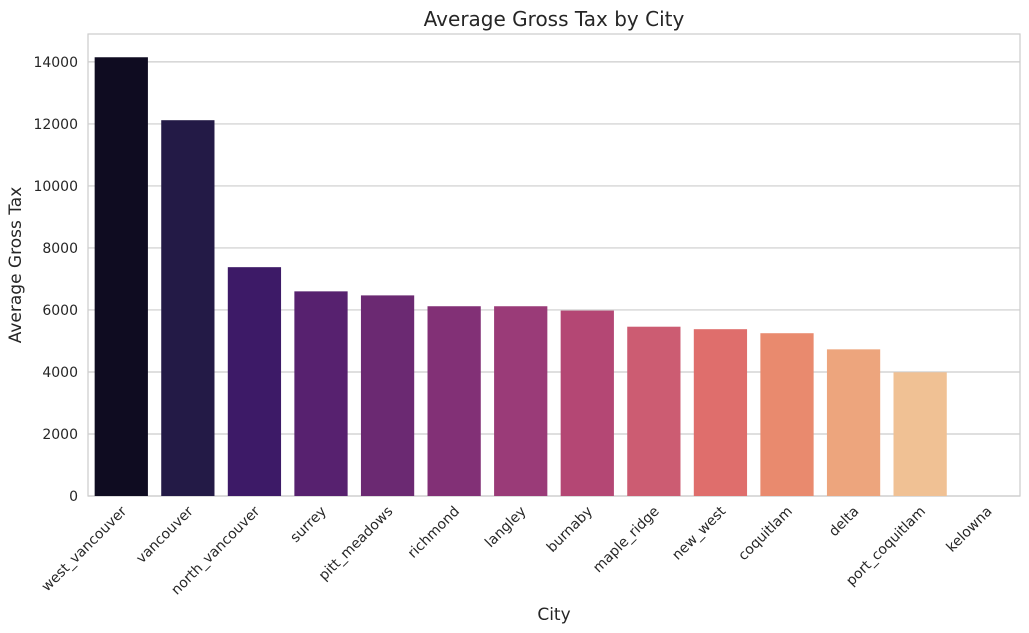 The width and height of the screenshot is (1029, 633). I want to click on x-tick-label: richmond, so click(434, 533).